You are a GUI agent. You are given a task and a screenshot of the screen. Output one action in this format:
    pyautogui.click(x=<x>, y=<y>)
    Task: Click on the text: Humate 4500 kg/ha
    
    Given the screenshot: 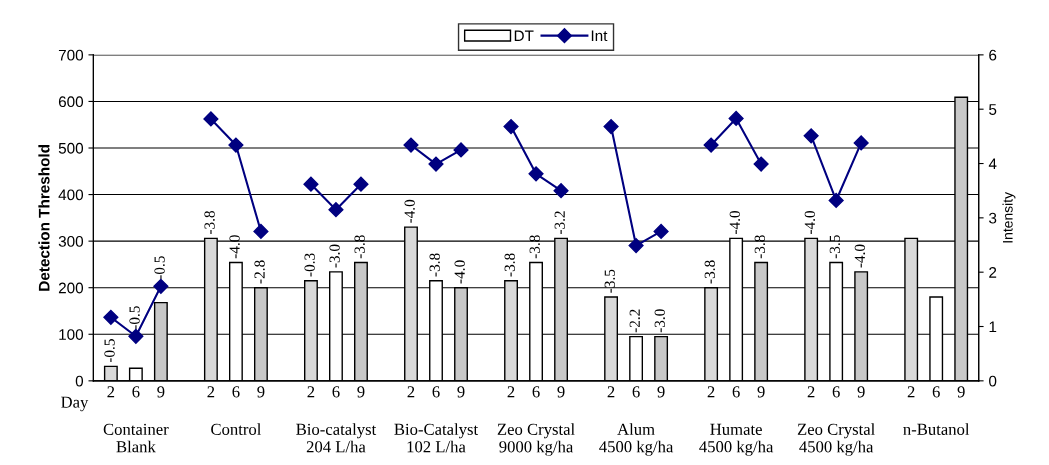 What is the action you would take?
    pyautogui.click(x=736, y=439)
    